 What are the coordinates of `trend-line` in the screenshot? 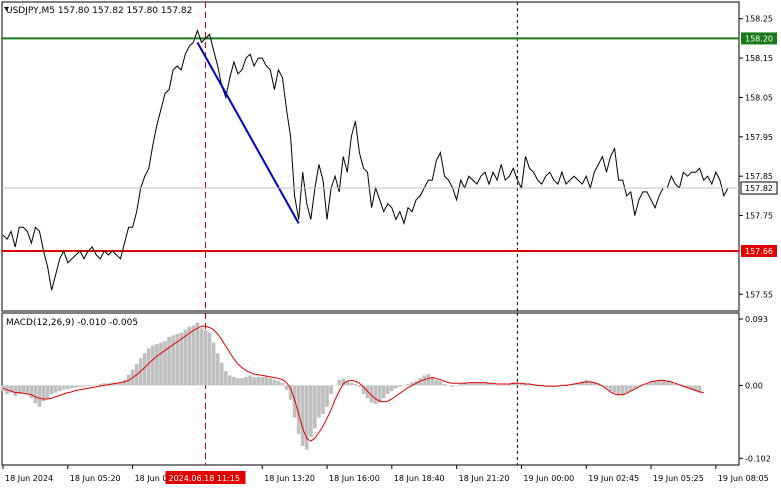 It's located at (248, 132).